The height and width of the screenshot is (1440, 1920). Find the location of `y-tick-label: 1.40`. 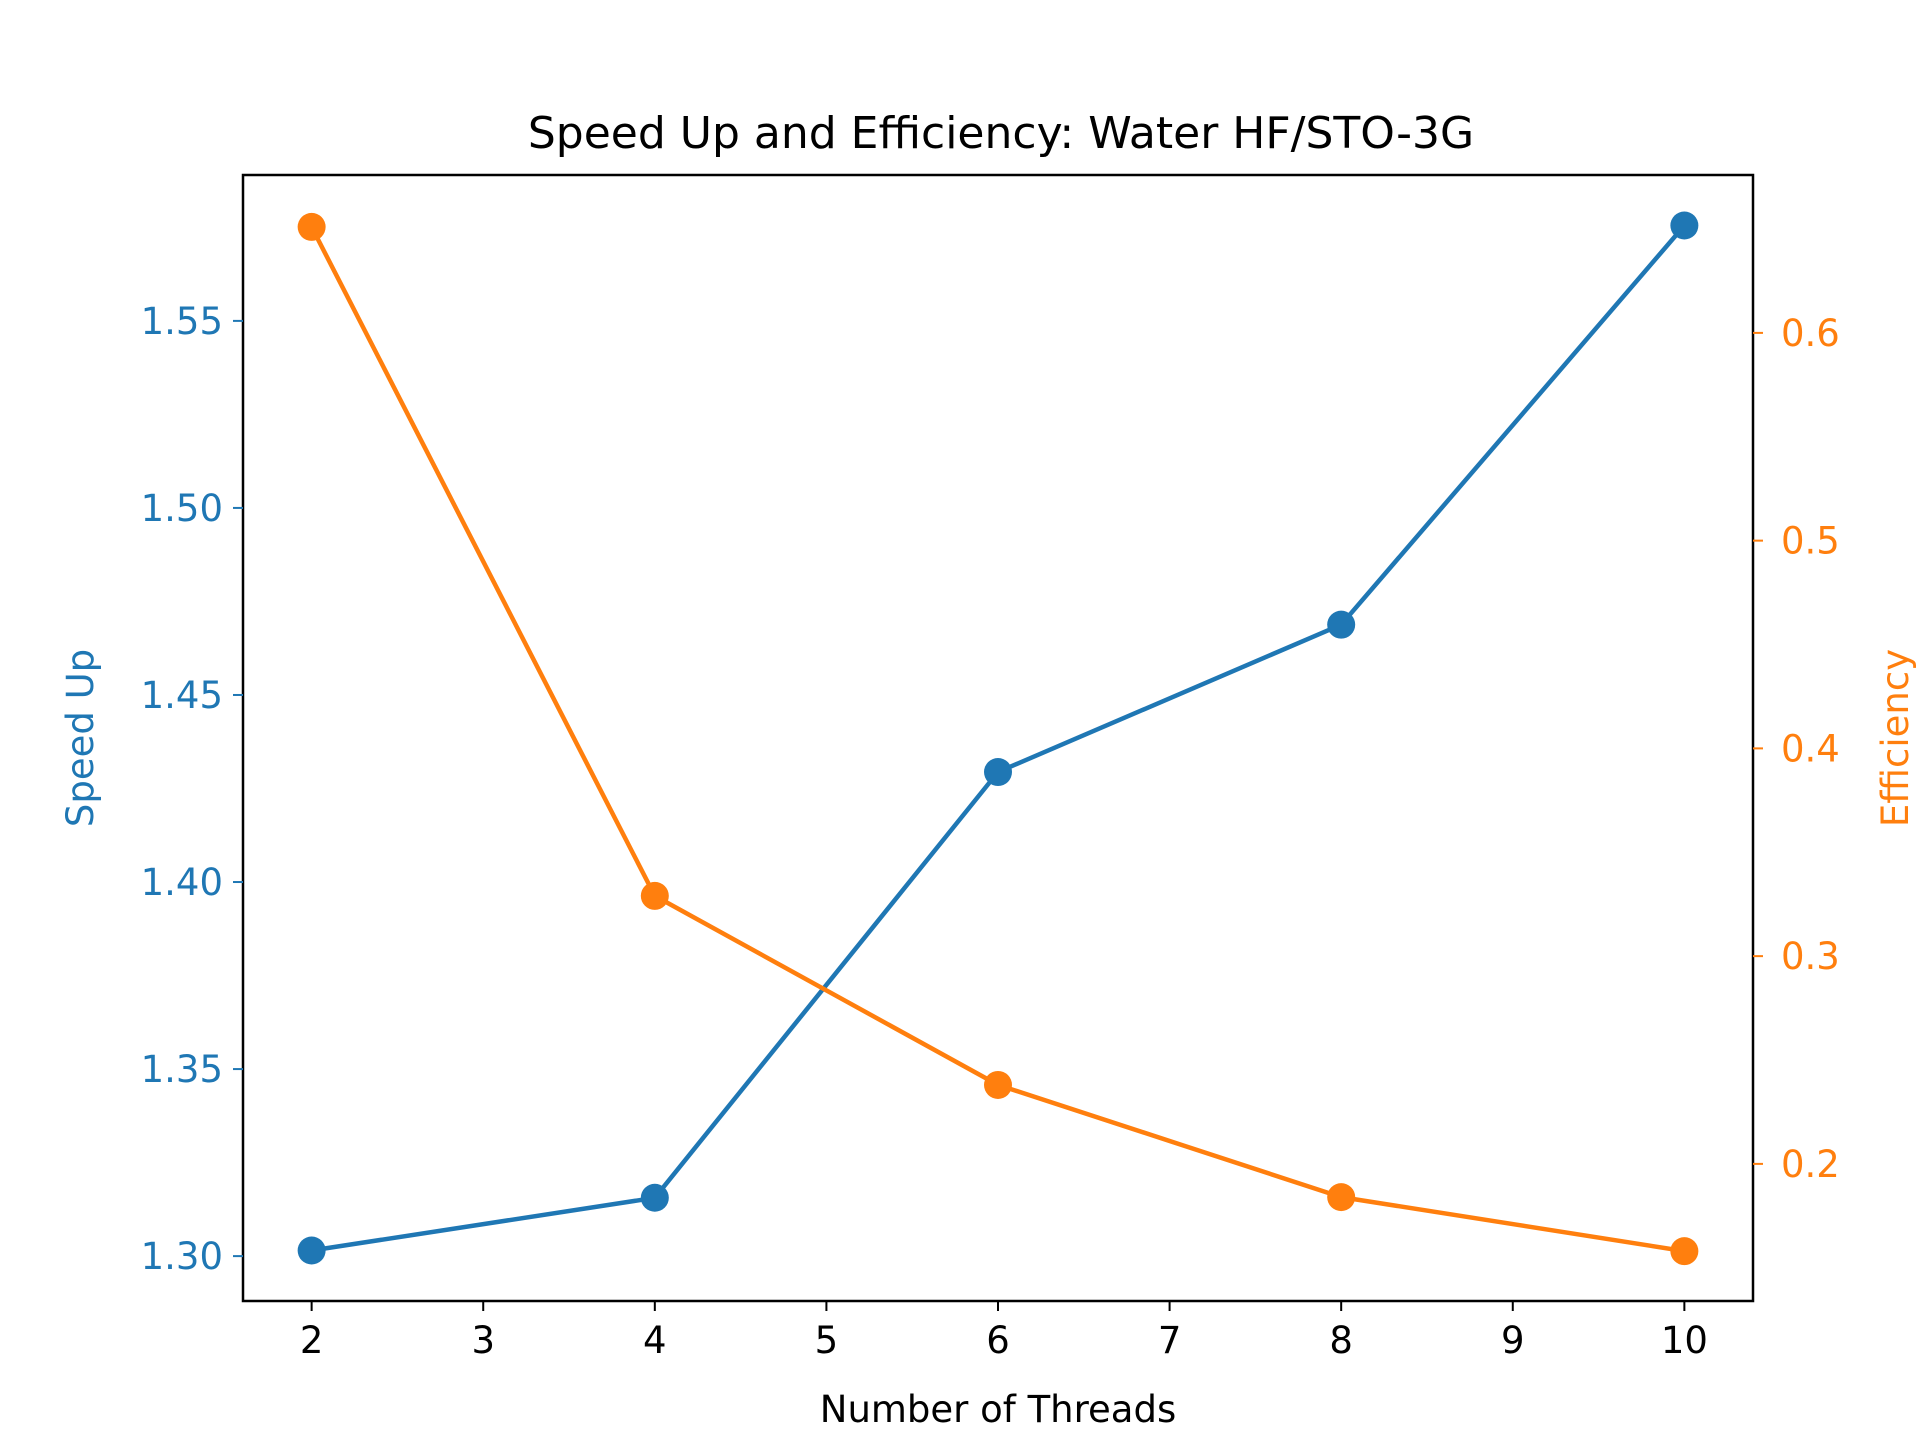

y-tick-label: 1.40 is located at coordinates (182, 882).